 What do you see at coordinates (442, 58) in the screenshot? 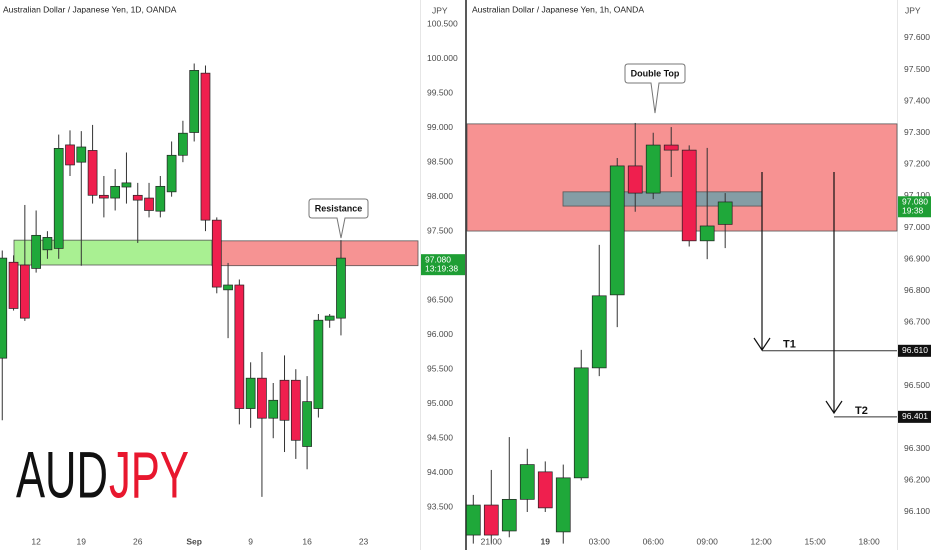
I see `y-tick-label: 100.000` at bounding box center [442, 58].